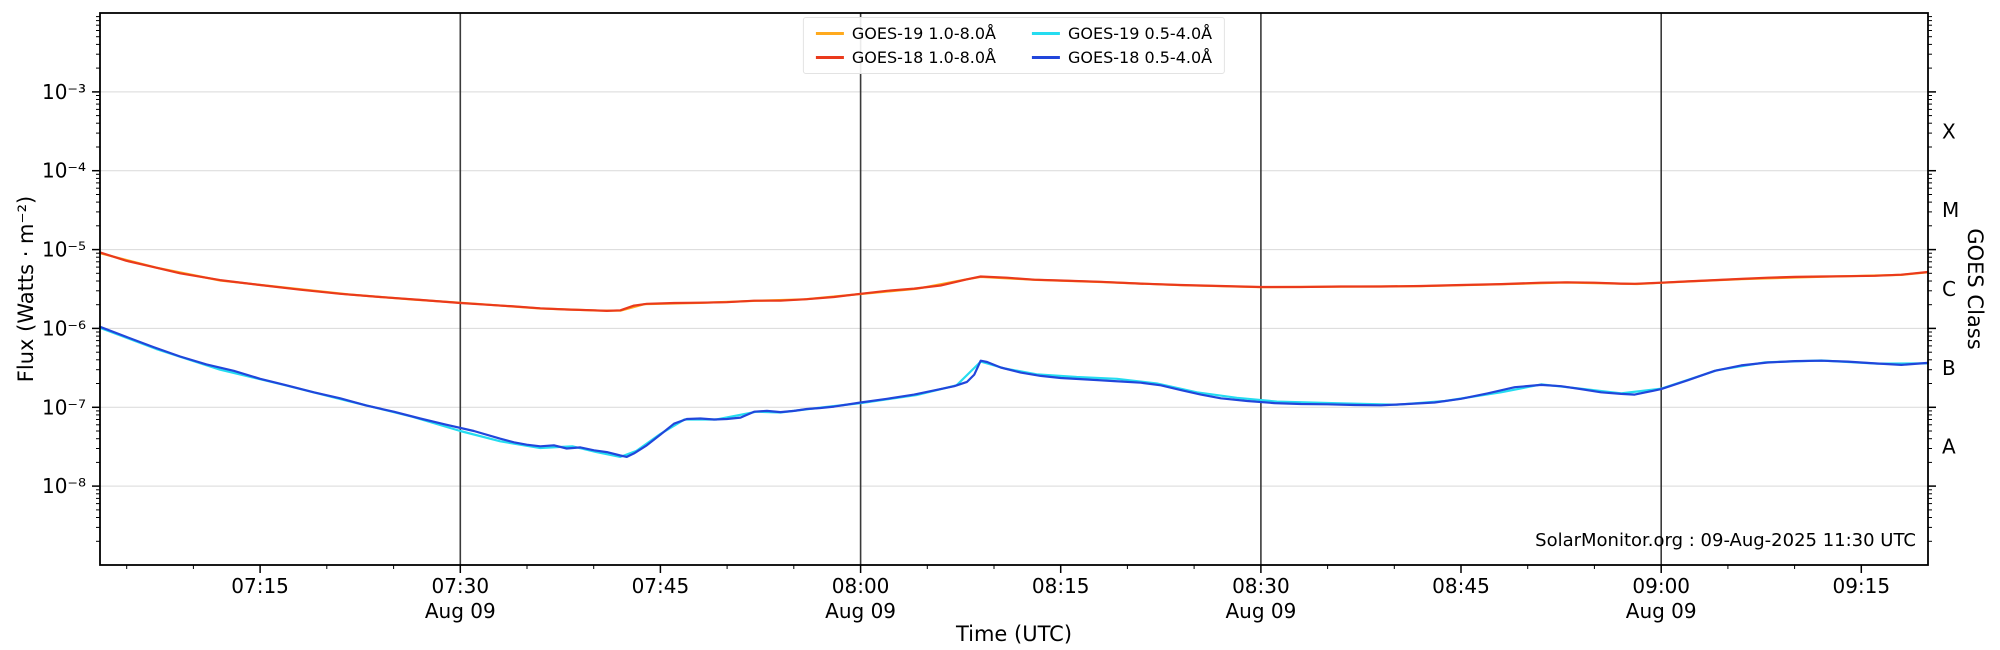  What do you see at coordinates (829, 57) in the screenshot?
I see `legend-line-goes18-long-icon` at bounding box center [829, 57].